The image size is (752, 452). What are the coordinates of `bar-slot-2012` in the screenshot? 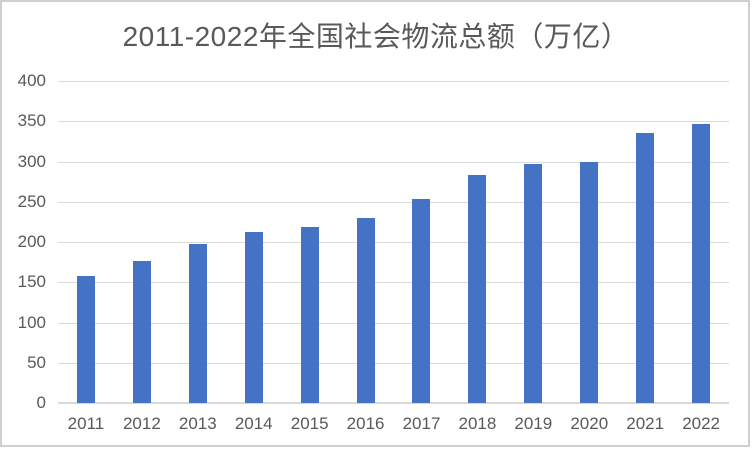 It's located at (142, 242).